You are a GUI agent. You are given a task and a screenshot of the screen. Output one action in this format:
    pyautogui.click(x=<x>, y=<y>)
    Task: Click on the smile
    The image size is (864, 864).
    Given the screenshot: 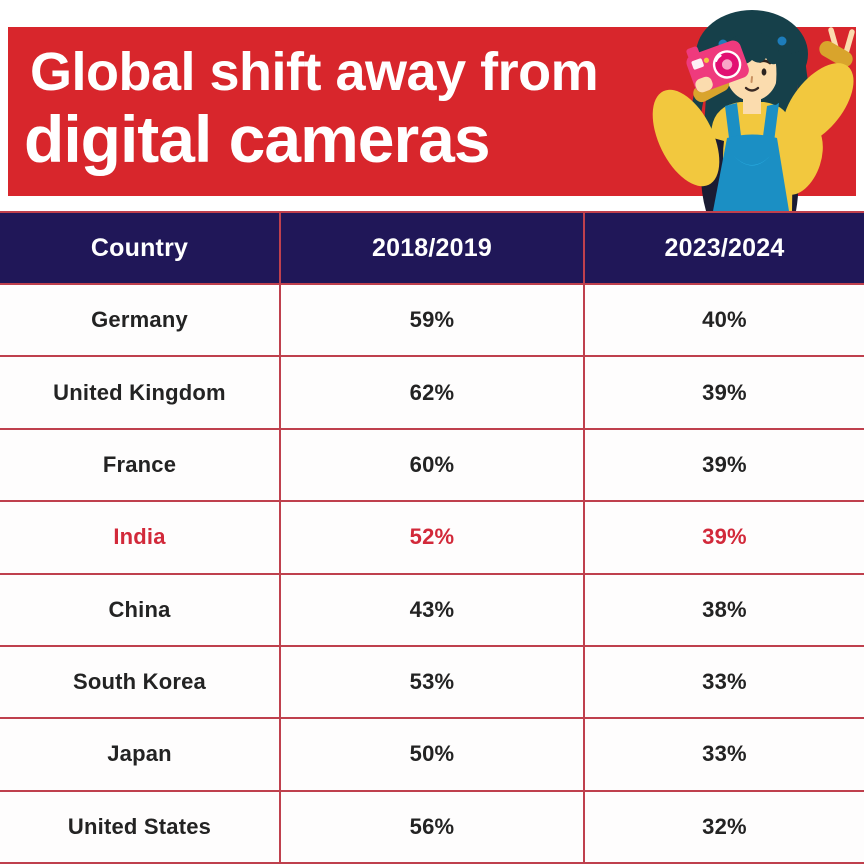 What is the action you would take?
    pyautogui.click(x=752, y=89)
    